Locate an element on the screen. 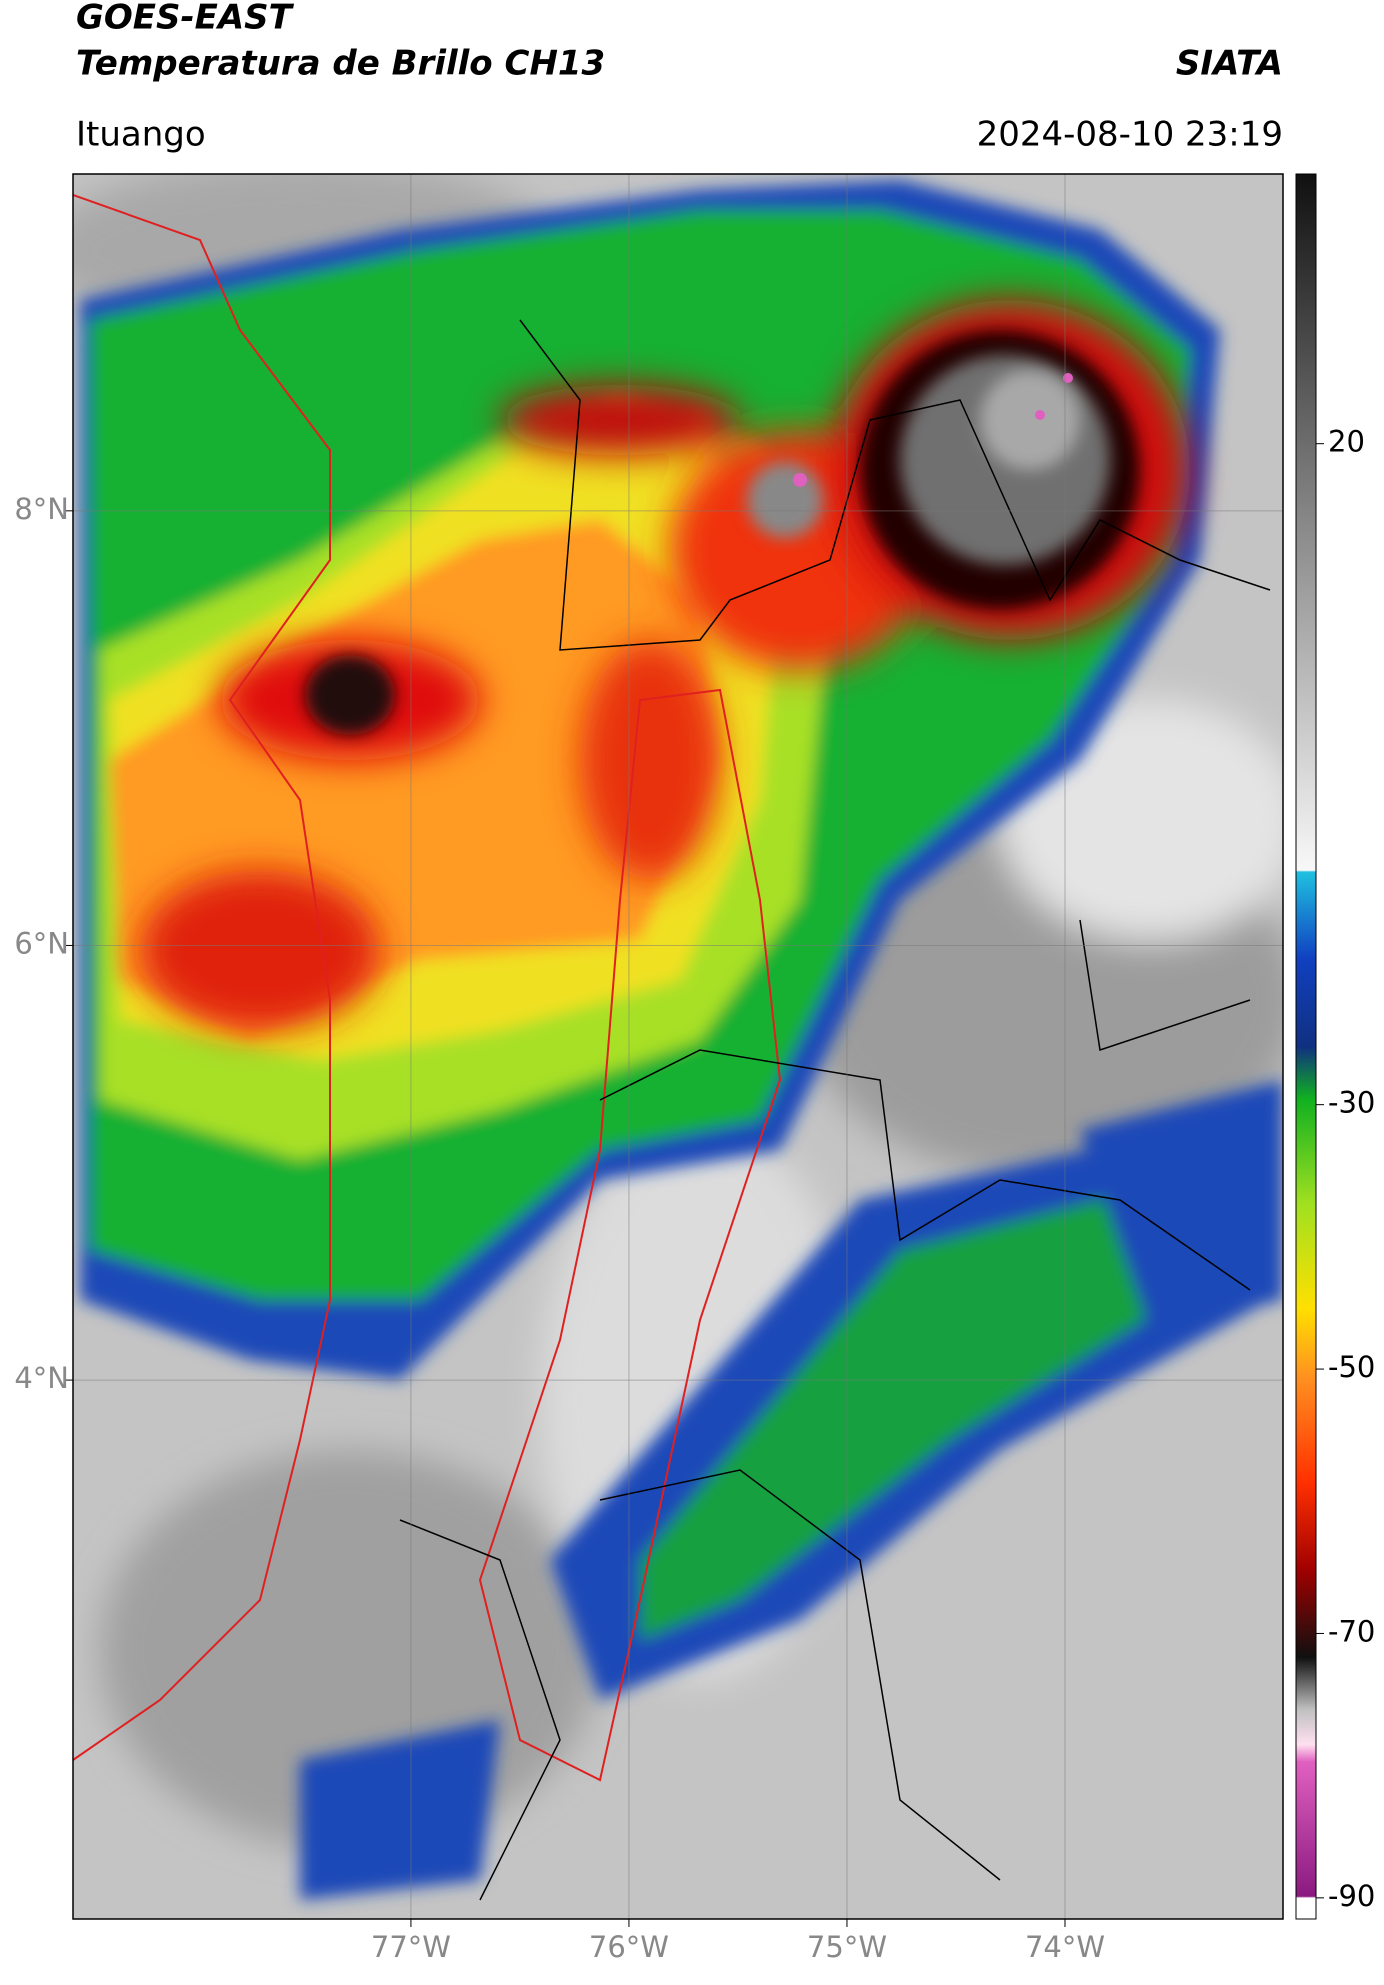 This screenshot has height=1985, width=1384. location: Ituango is located at coordinates (141, 135).